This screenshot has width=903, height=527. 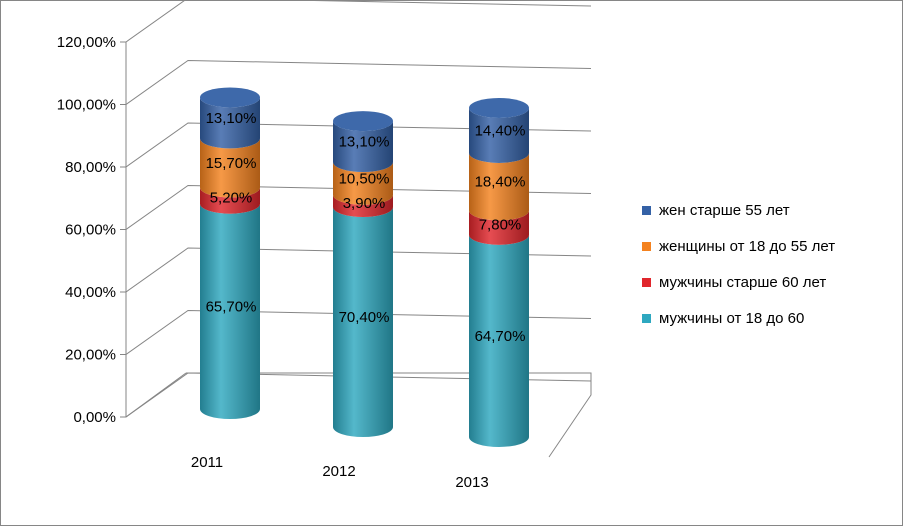 What do you see at coordinates (364, 317) in the screenshot?
I see `data-label: 70,40%` at bounding box center [364, 317].